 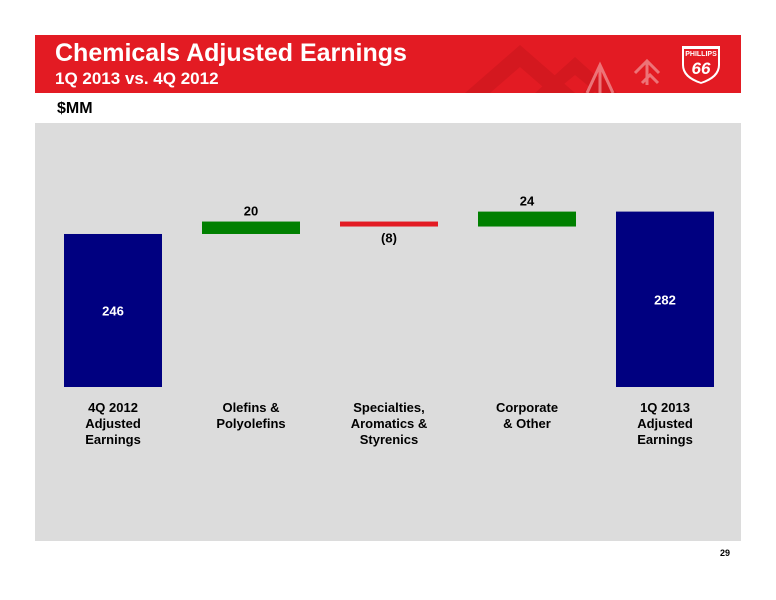 I want to click on category-label-5: 1Q 2013 Adjusted Earnings, so click(x=665, y=423).